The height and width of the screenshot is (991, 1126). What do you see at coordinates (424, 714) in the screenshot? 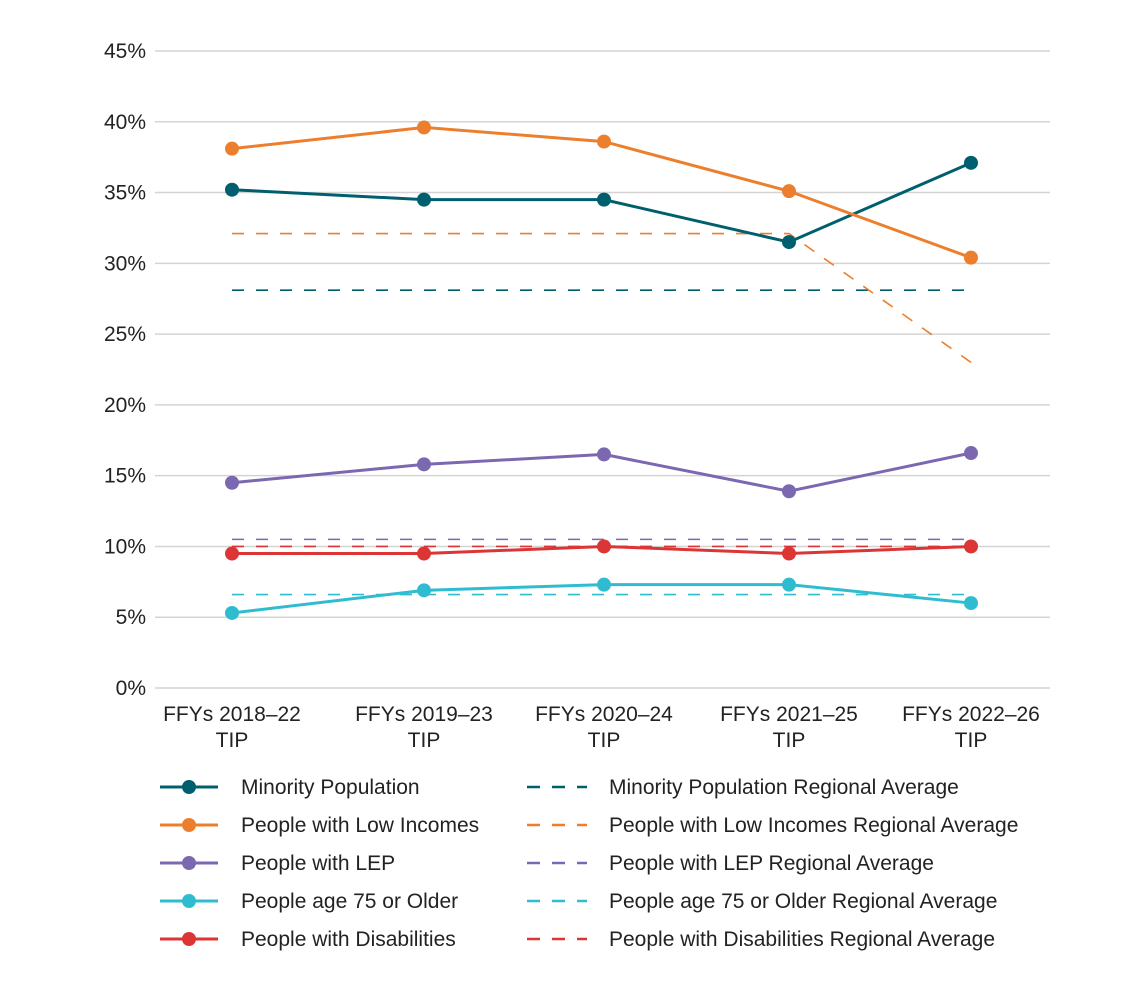
I see `x-tick-label: FFYs 2019–23` at bounding box center [424, 714].